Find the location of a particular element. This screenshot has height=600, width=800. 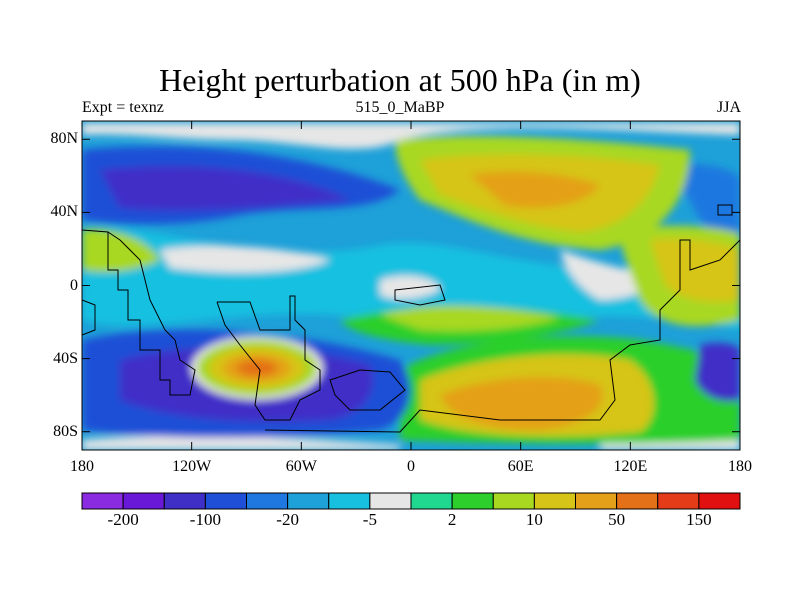

colorbar is located at coordinates (411, 501).